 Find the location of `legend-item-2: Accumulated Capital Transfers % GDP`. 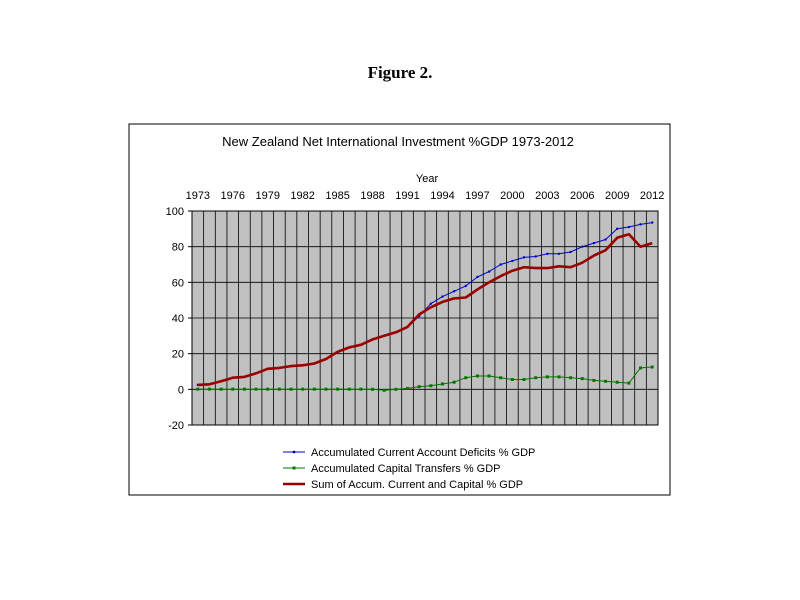

legend-item-2: Accumulated Capital Transfers % GDP is located at coordinates (392, 469).